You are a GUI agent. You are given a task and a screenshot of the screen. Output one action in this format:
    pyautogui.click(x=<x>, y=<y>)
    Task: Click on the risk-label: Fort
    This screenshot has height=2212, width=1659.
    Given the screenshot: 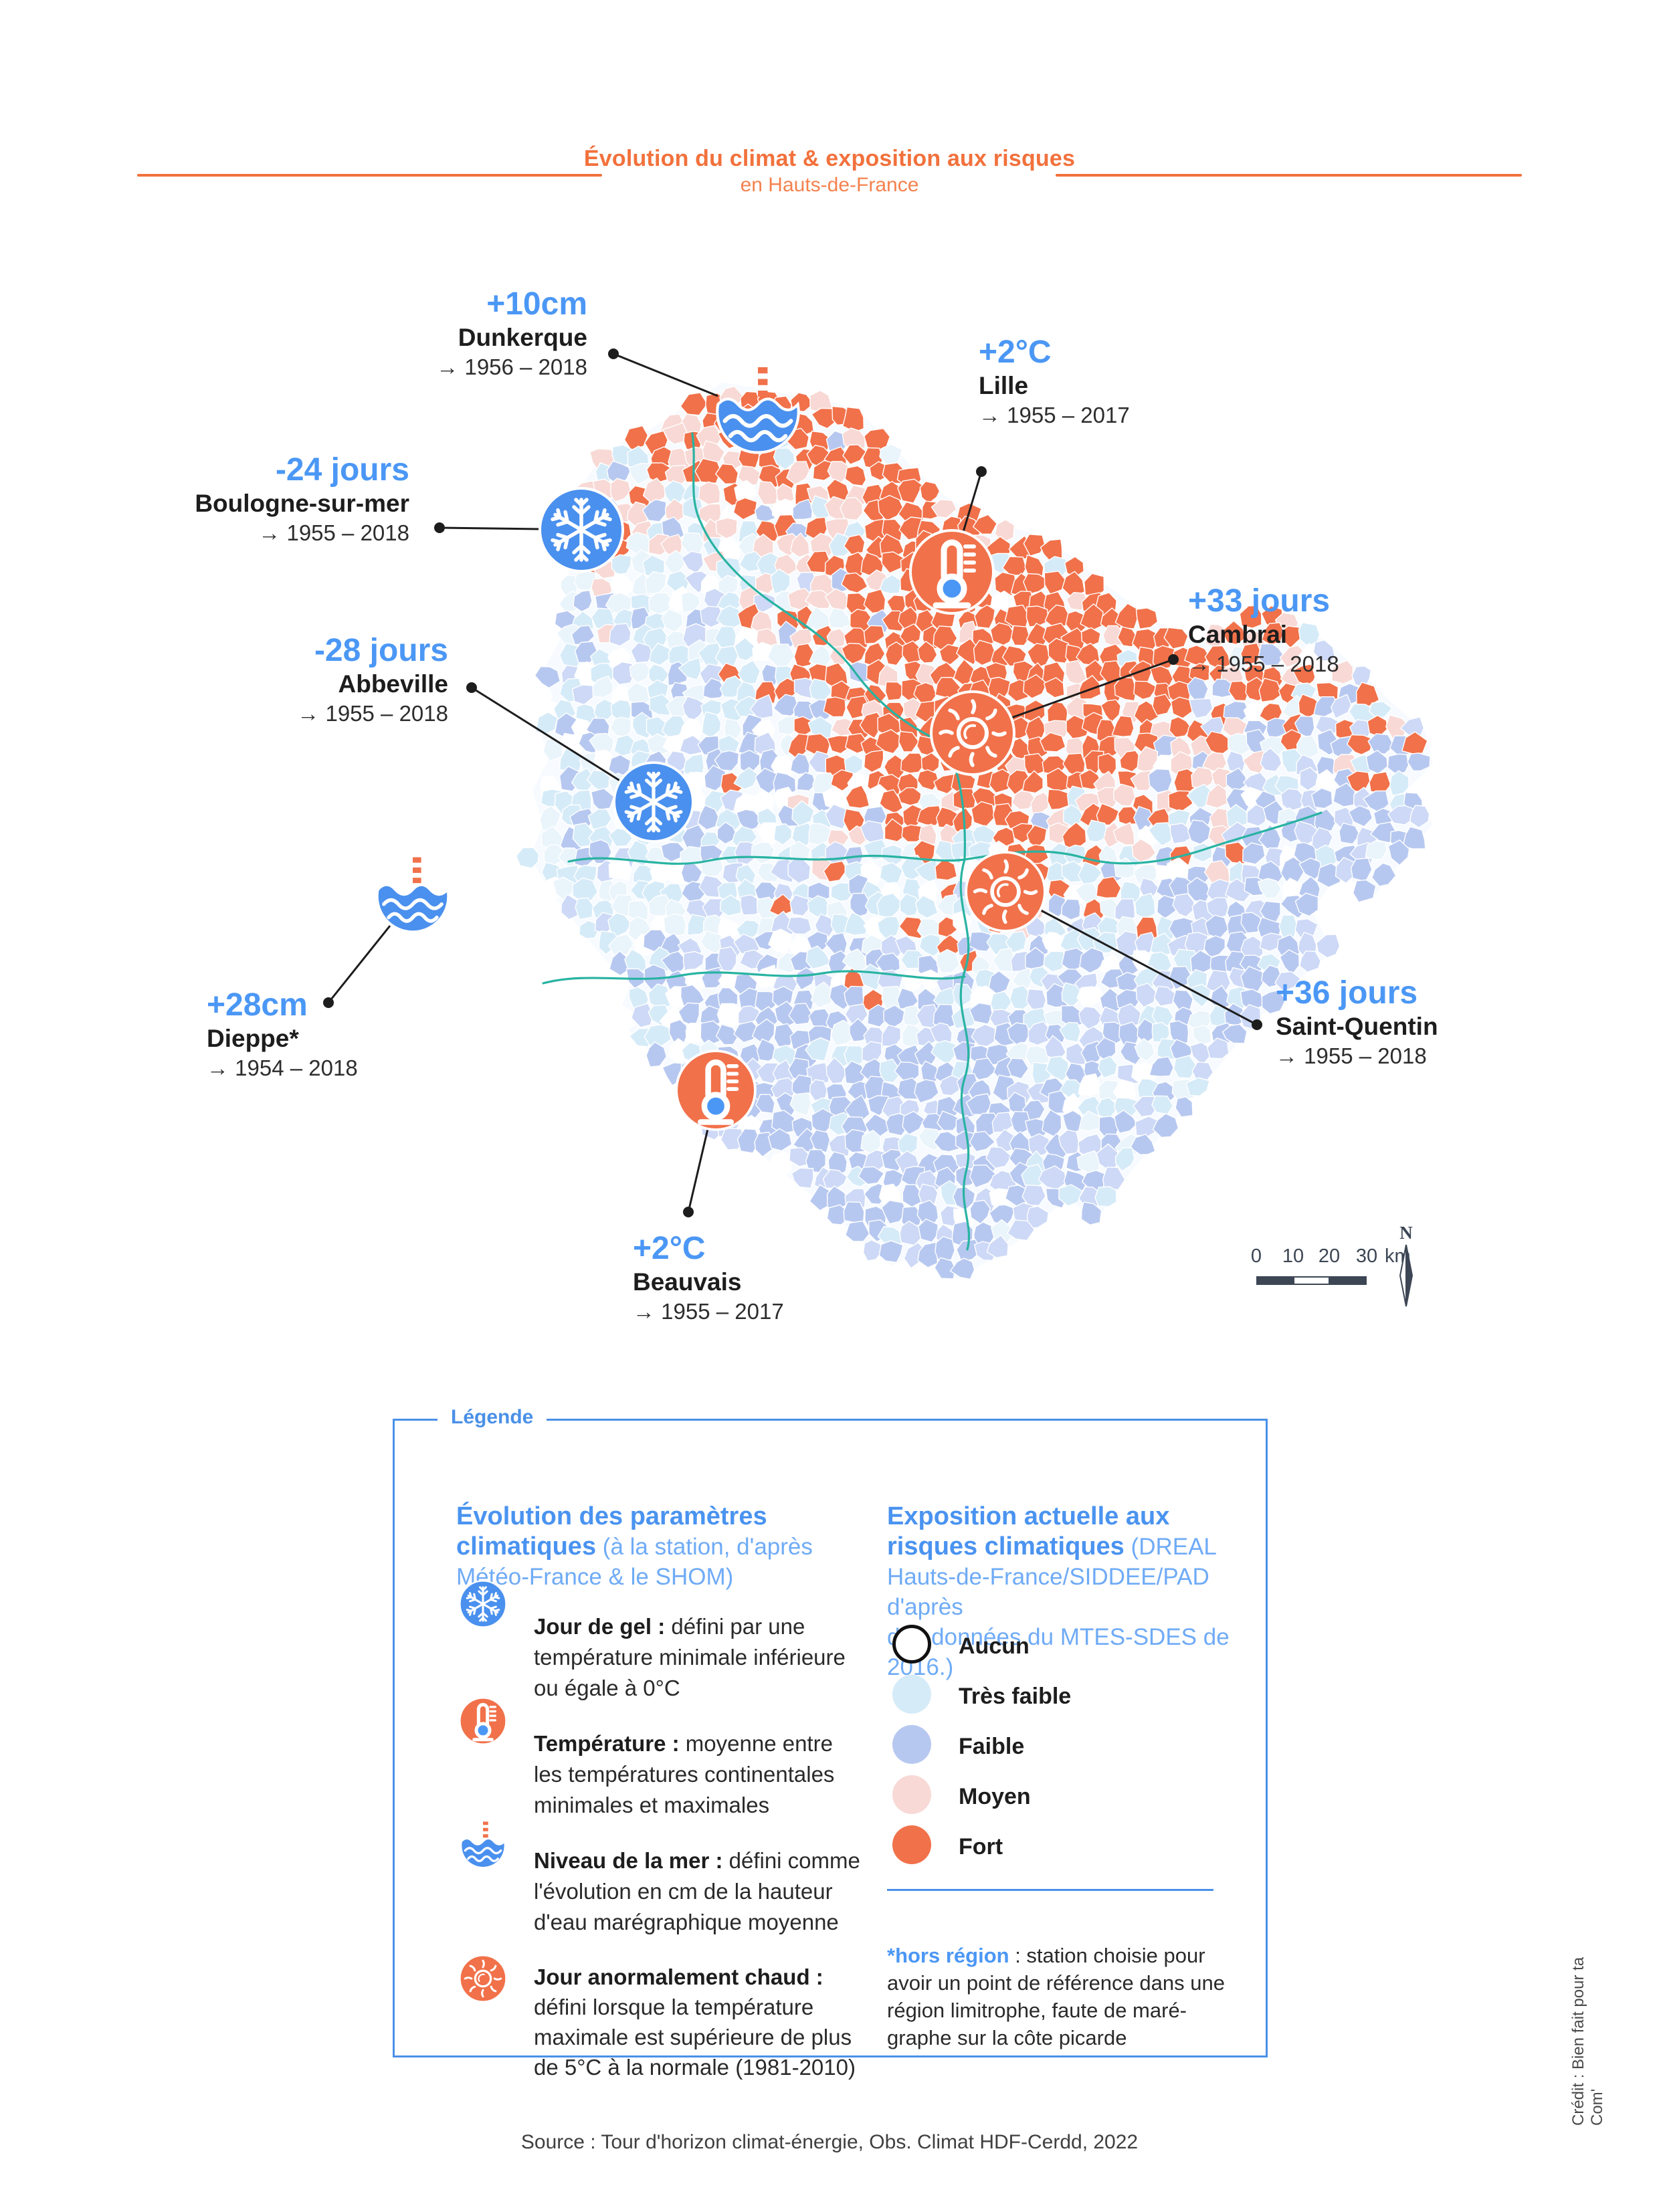 What is the action you would take?
    pyautogui.click(x=981, y=1847)
    